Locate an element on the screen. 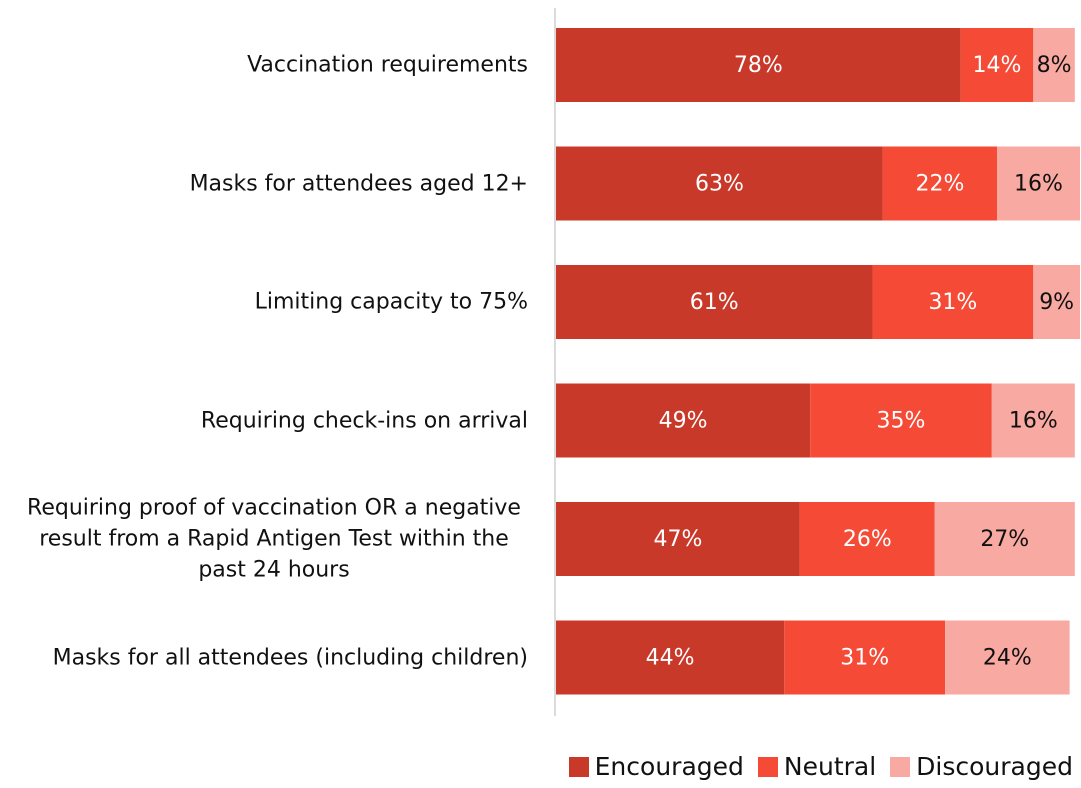 The image size is (1081, 788). category-label: Vaccination requirements is located at coordinates (274, 65).